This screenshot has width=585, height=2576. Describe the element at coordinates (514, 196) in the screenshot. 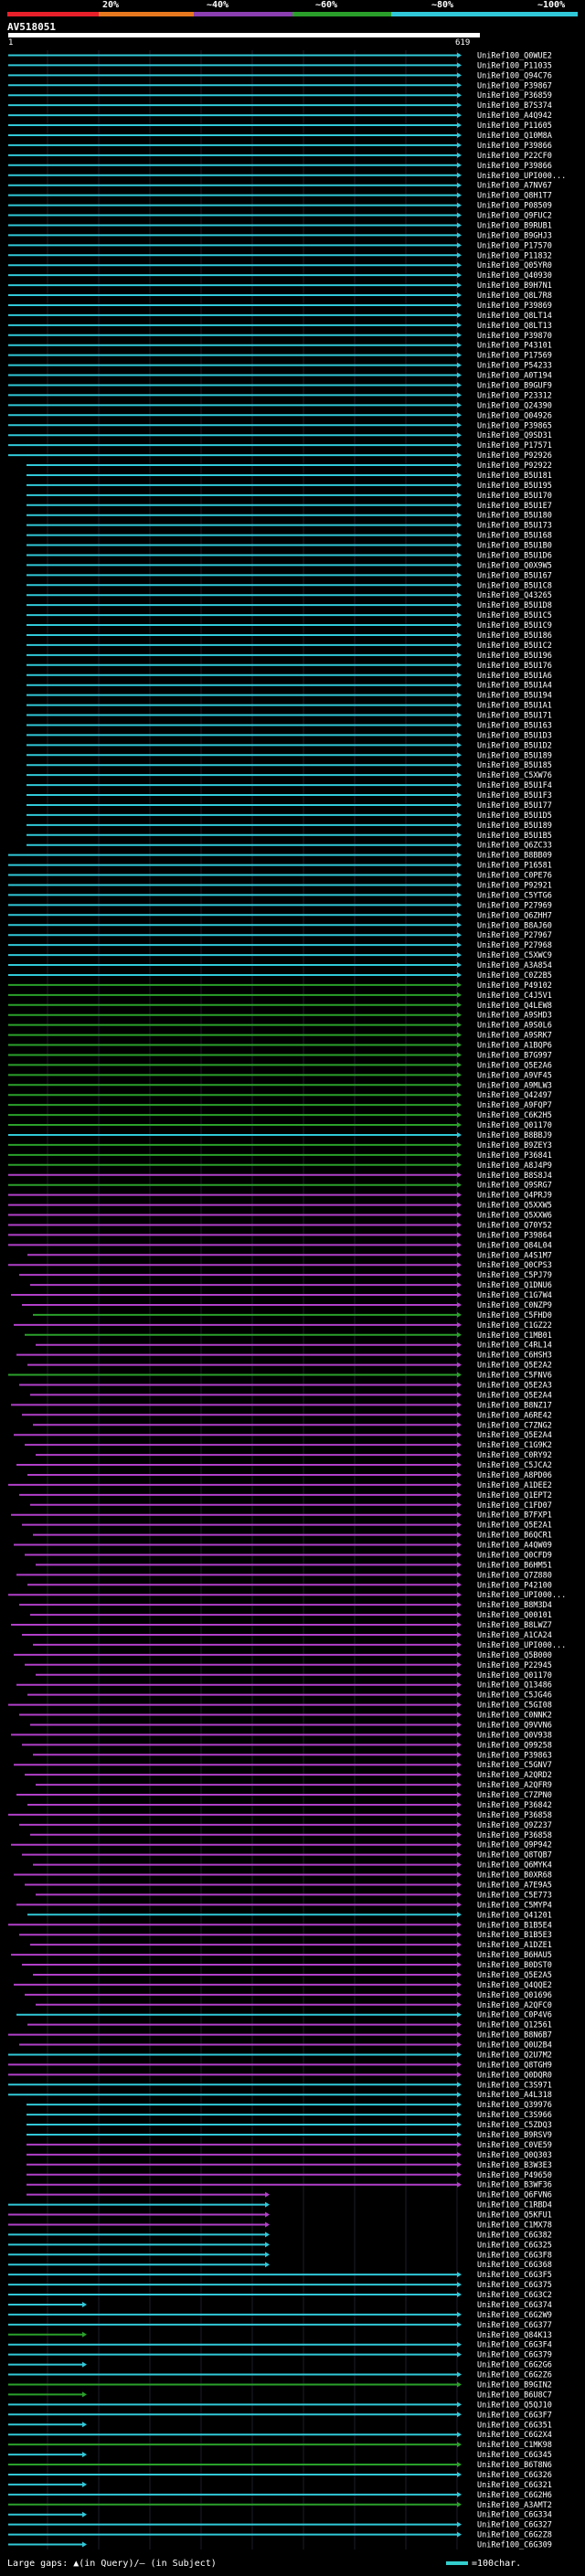

I see `hit-label: UniRef100_Q8H1T7` at that location.